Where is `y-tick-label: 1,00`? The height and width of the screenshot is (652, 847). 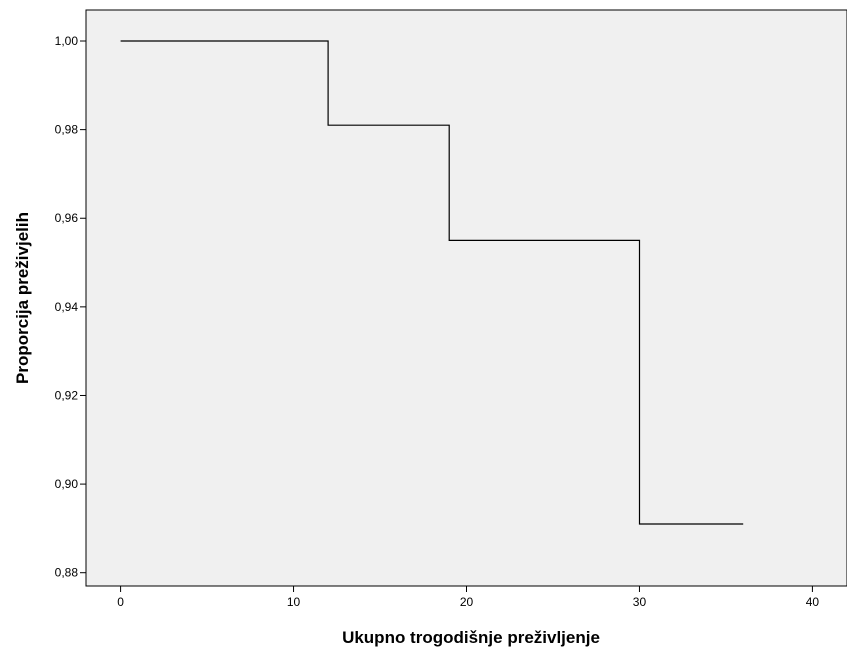
y-tick-label: 1,00 is located at coordinates (67, 41).